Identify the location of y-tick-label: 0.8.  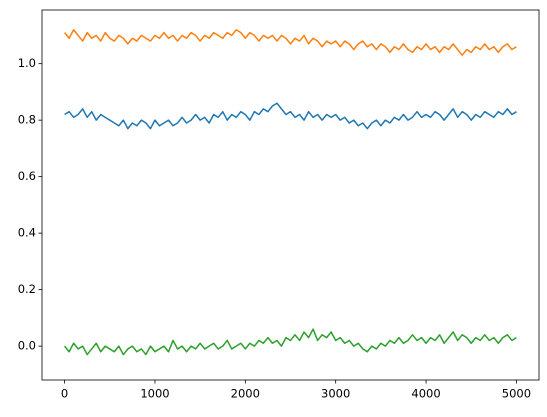
(27, 120).